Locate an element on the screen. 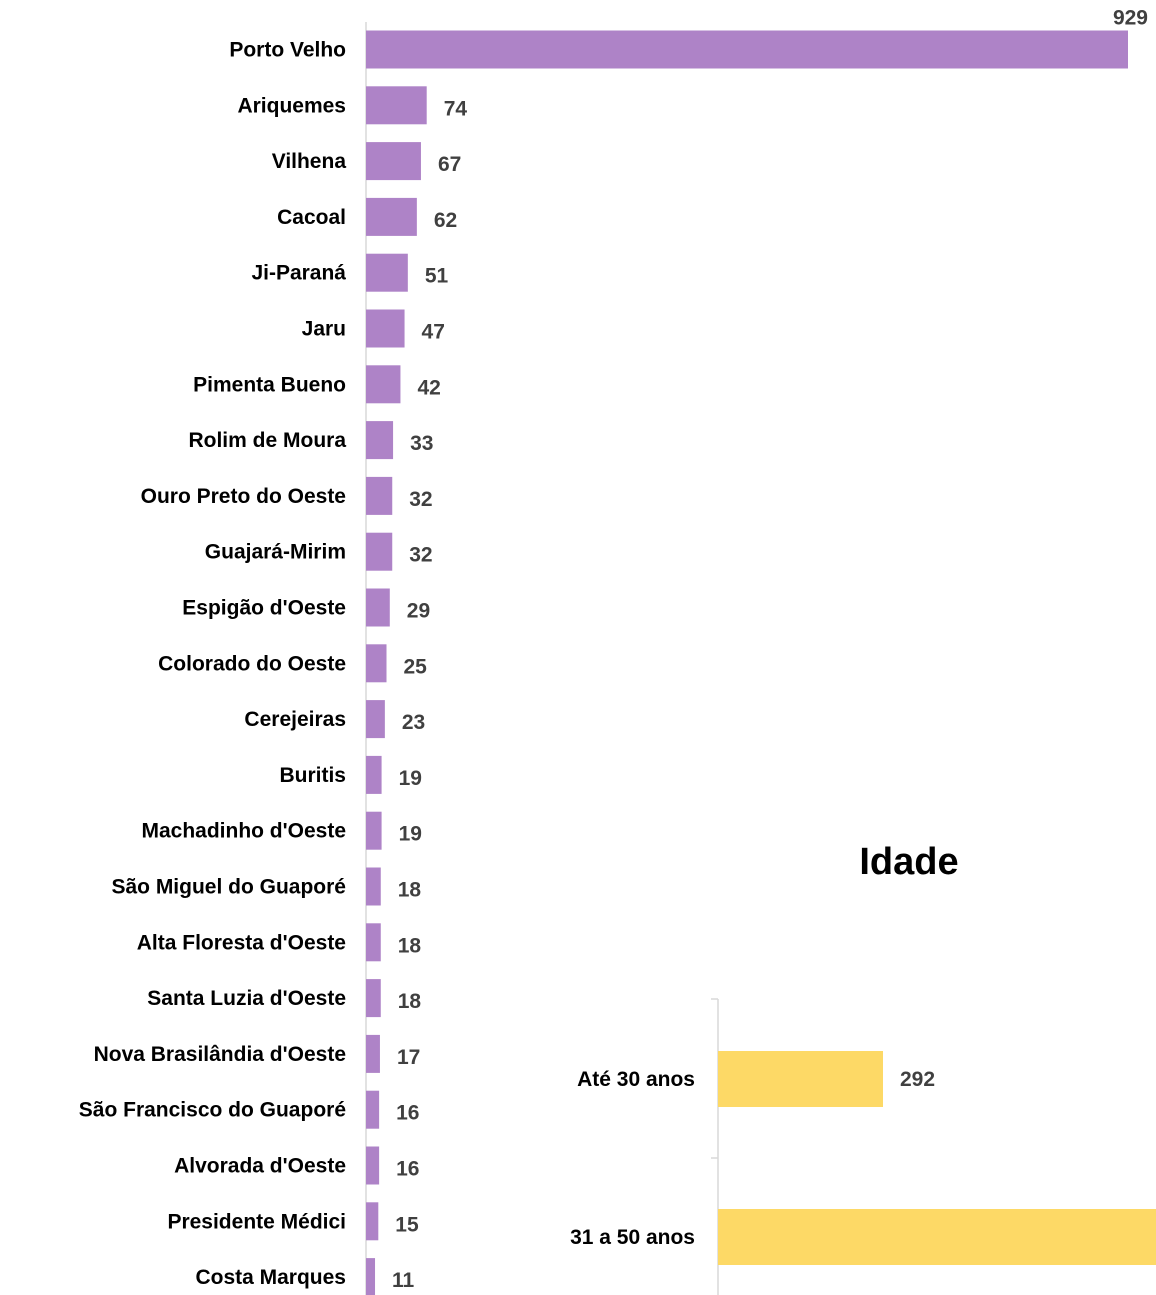  category-label: Porto Velho is located at coordinates (287, 50).